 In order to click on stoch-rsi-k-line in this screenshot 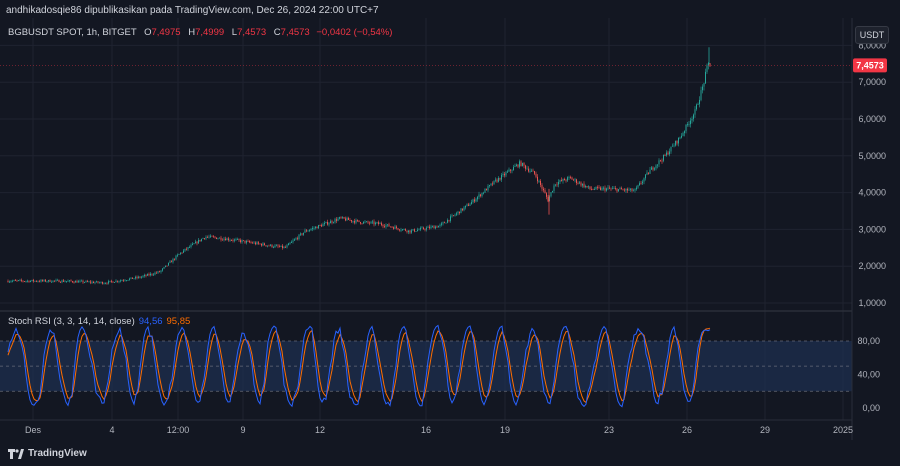, I will do `click(359, 366)`.